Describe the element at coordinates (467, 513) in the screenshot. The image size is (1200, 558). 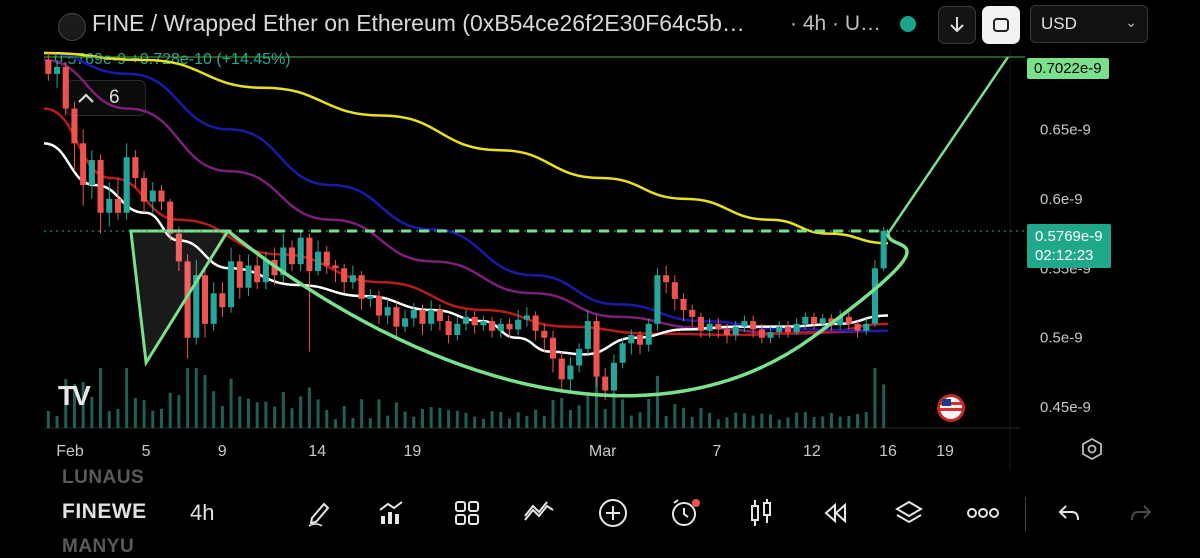
I see `layout-button` at that location.